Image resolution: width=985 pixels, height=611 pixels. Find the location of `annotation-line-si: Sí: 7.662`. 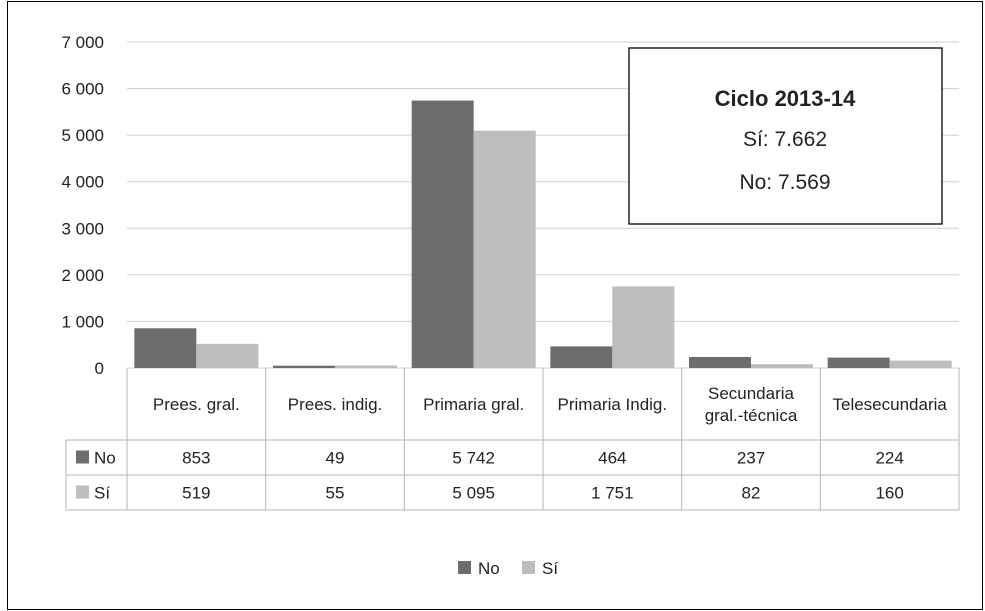

annotation-line-si: Sí: 7.662 is located at coordinates (785, 139).